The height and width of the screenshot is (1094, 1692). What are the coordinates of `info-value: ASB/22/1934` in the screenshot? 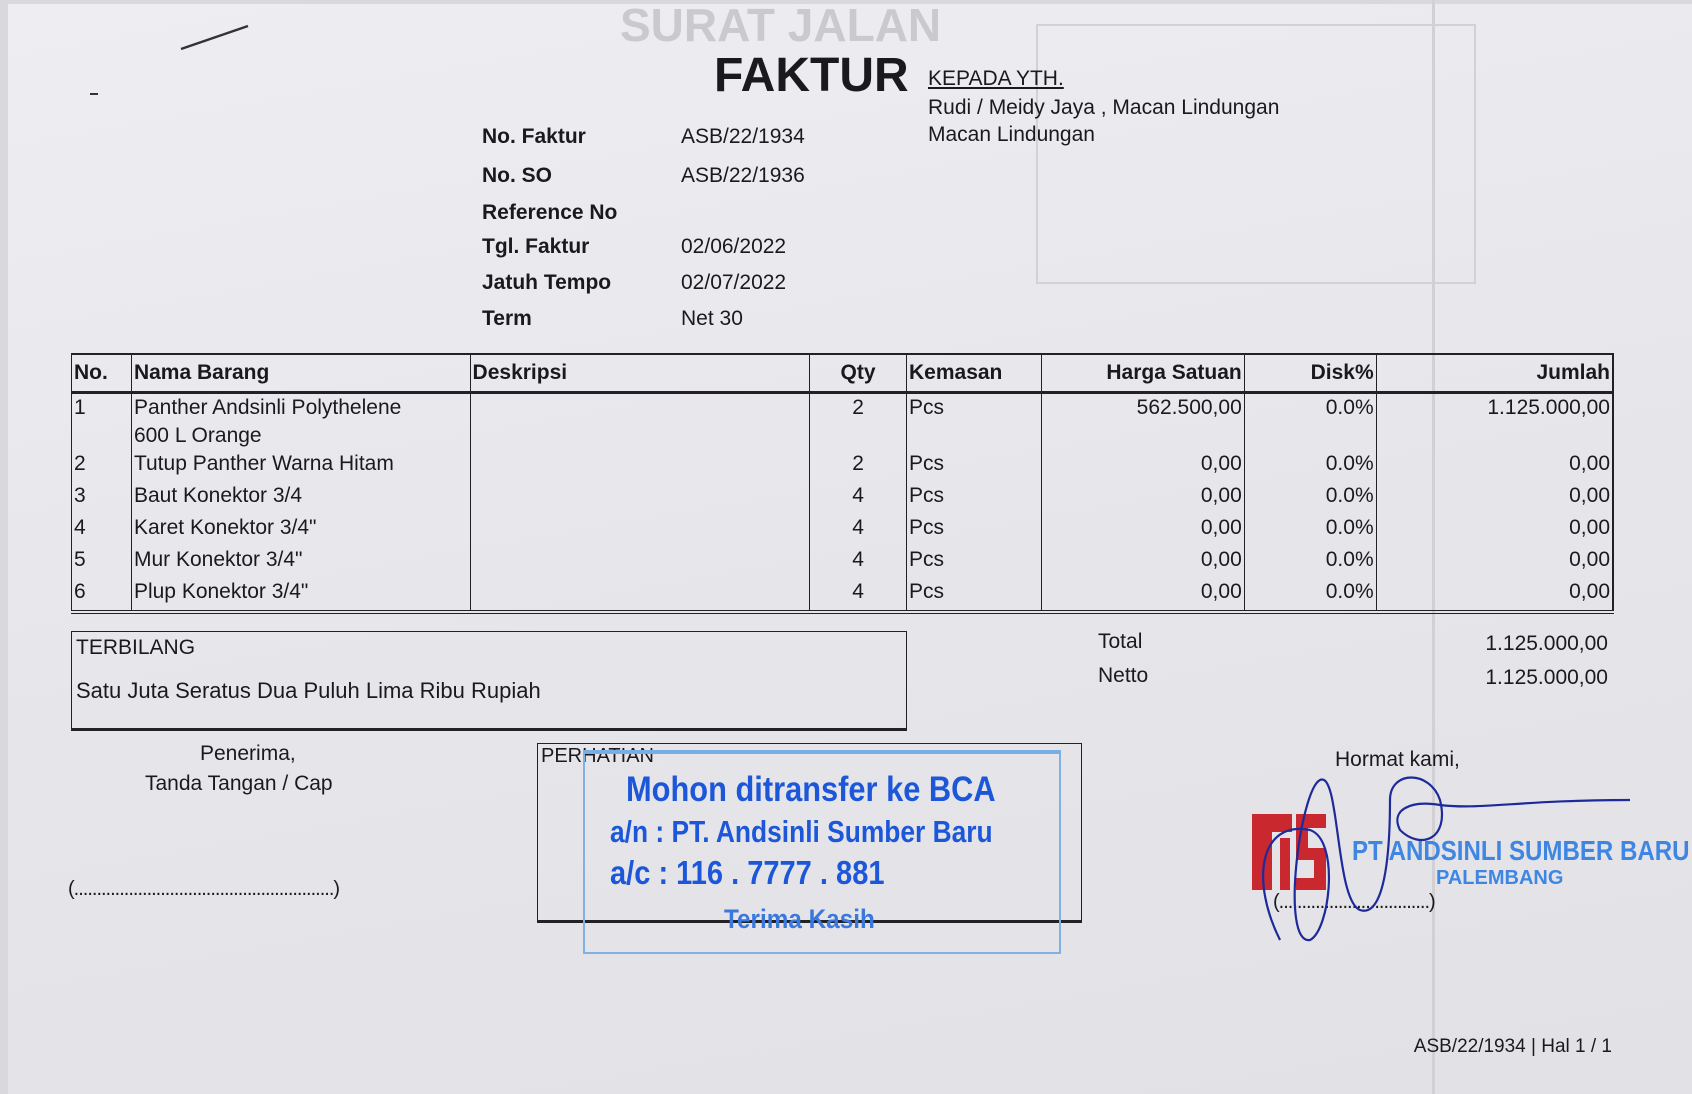 It's located at (743, 136).